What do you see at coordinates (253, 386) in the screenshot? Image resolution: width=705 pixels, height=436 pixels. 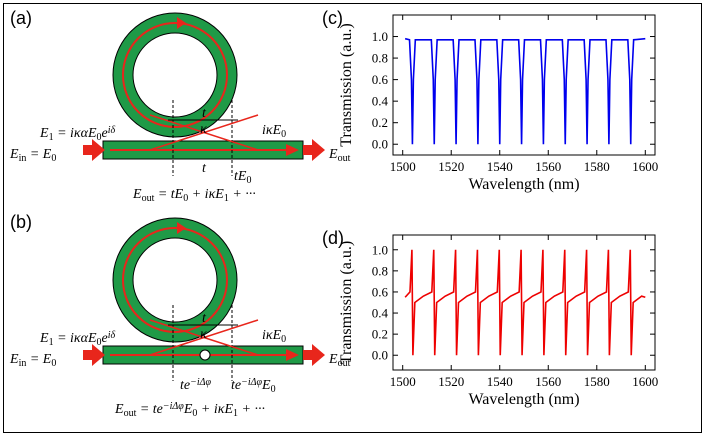 I see `equation: te−iΔφE0` at bounding box center [253, 386].